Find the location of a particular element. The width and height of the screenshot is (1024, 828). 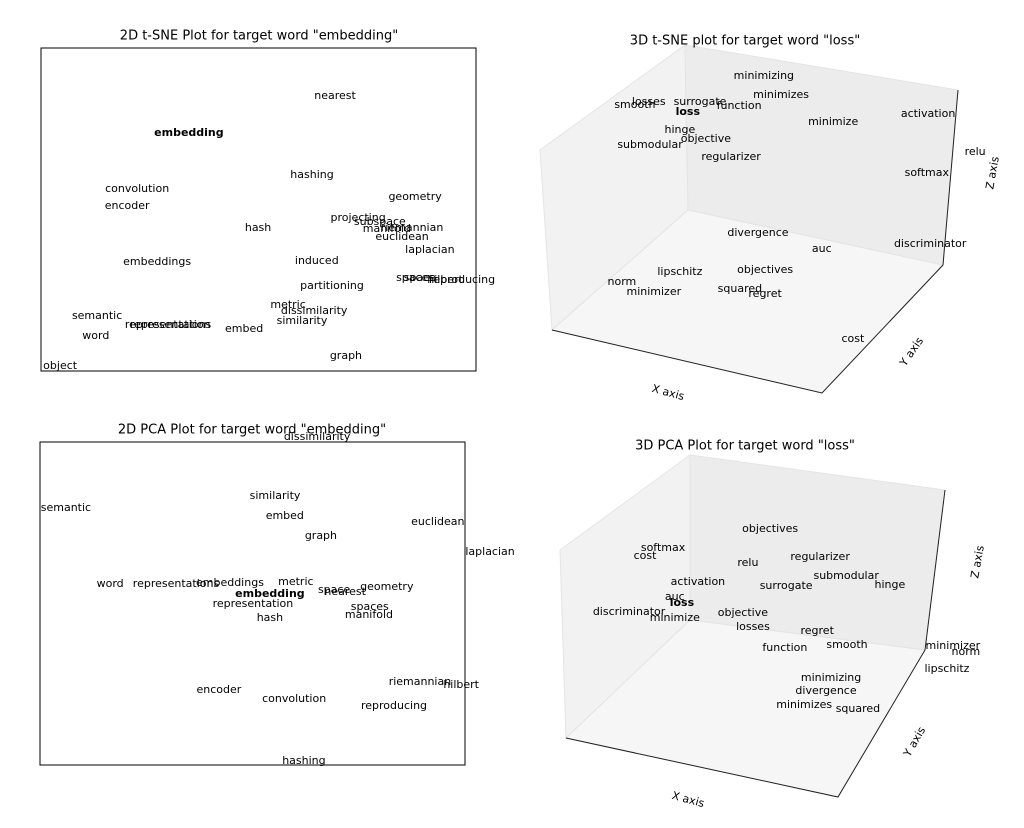

word-label: metric is located at coordinates (295, 581).